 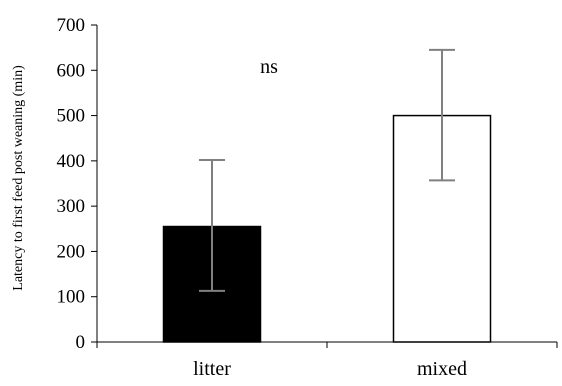 I want to click on y-tick-label-200: 200, so click(x=71, y=251).